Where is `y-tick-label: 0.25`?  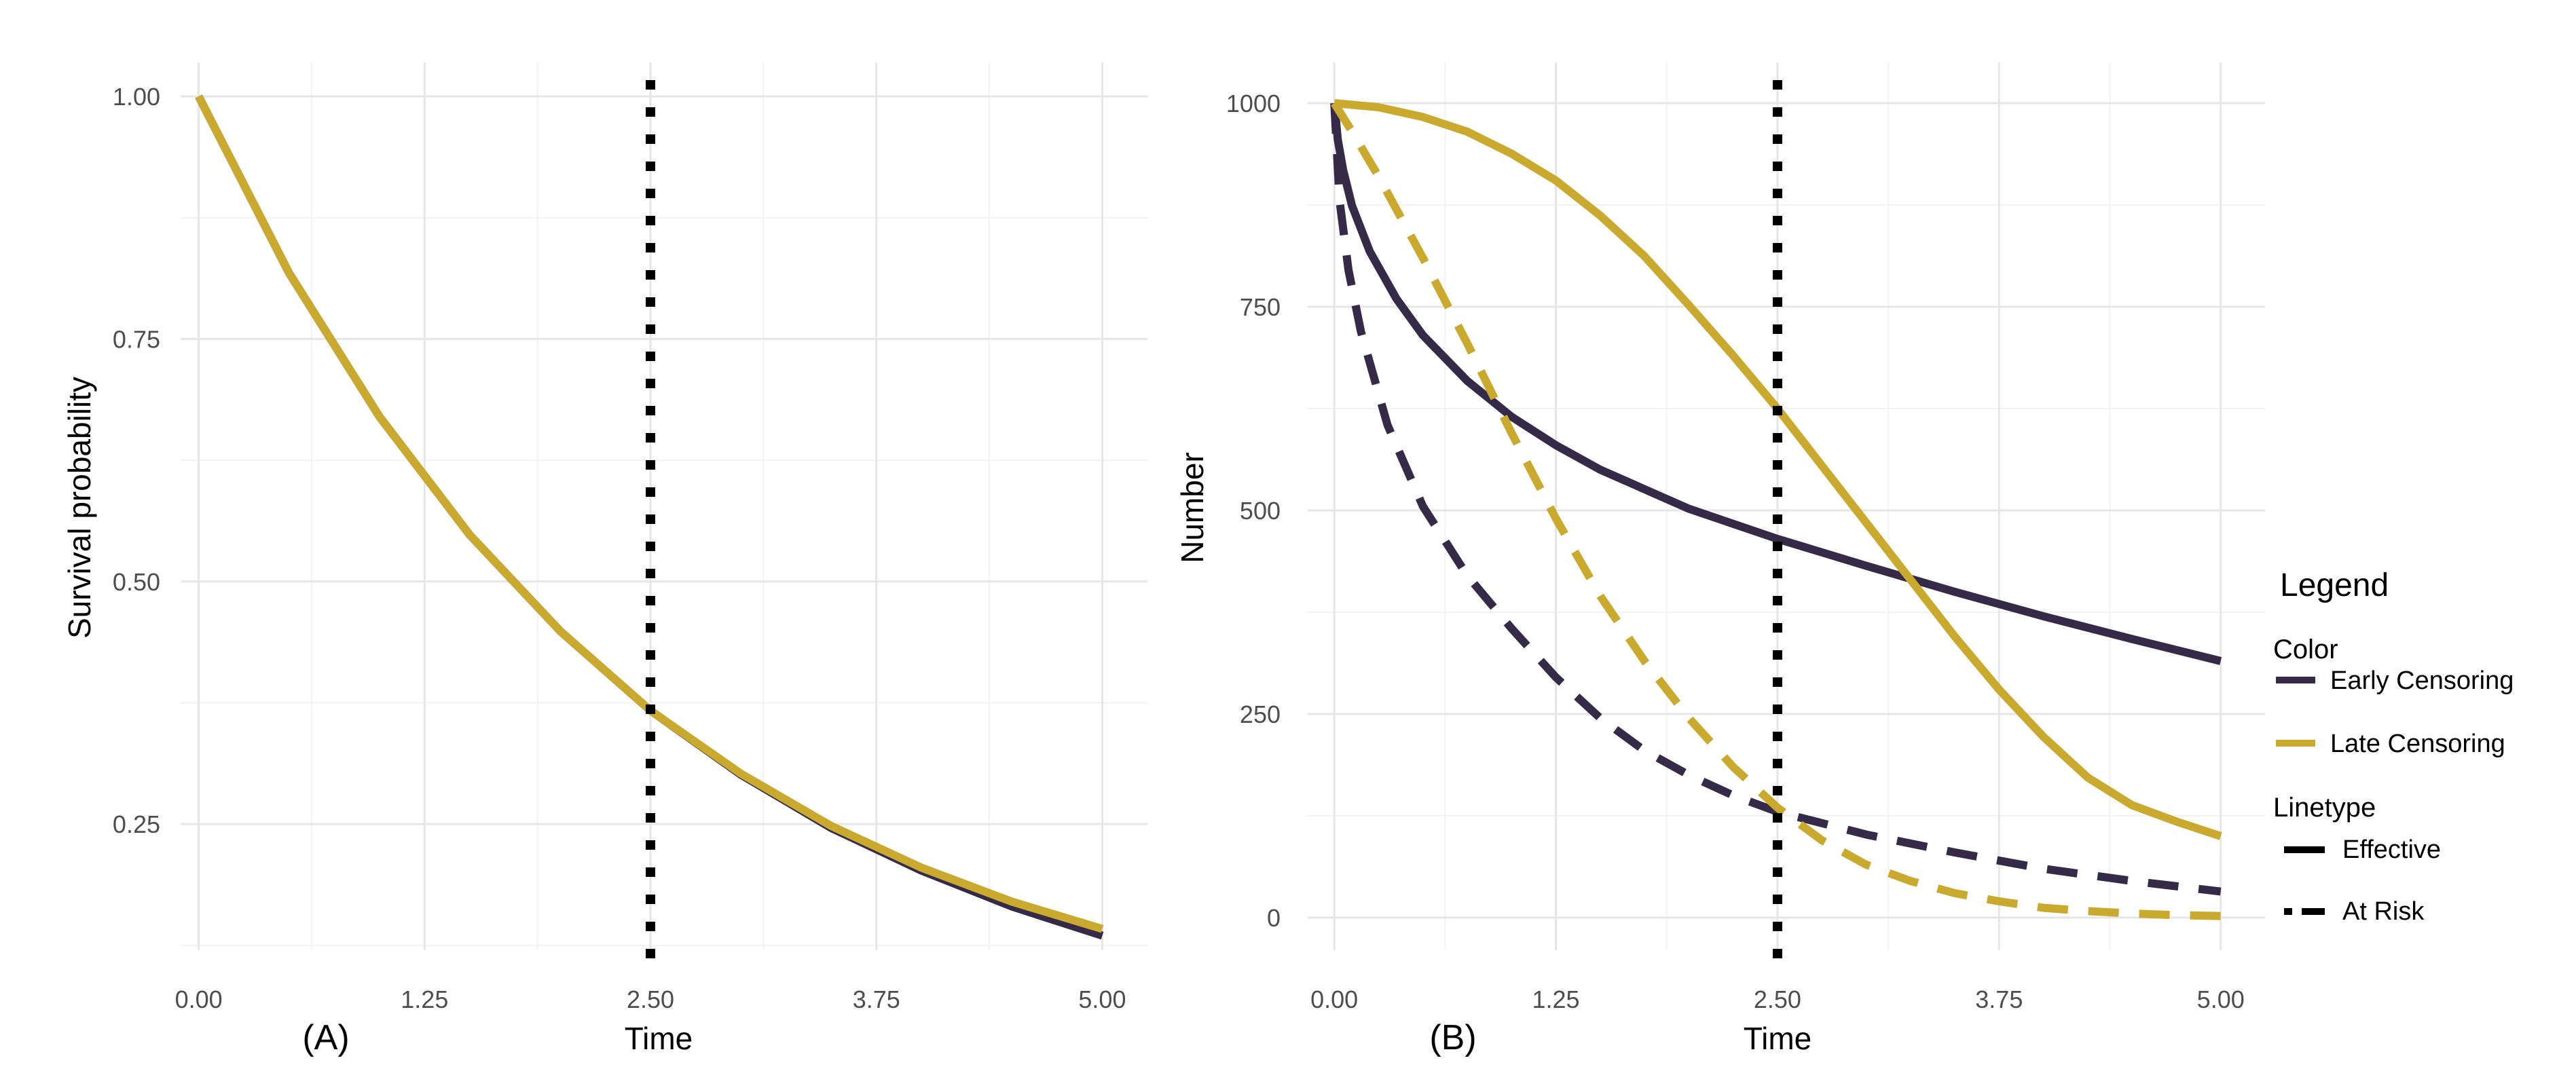
y-tick-label: 0.25 is located at coordinates (136, 824).